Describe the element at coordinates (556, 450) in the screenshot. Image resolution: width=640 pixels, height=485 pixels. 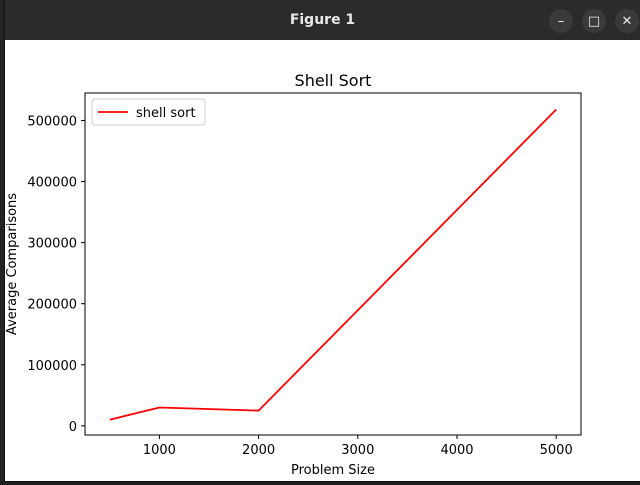
I see `x-tick-label: 5000` at that location.